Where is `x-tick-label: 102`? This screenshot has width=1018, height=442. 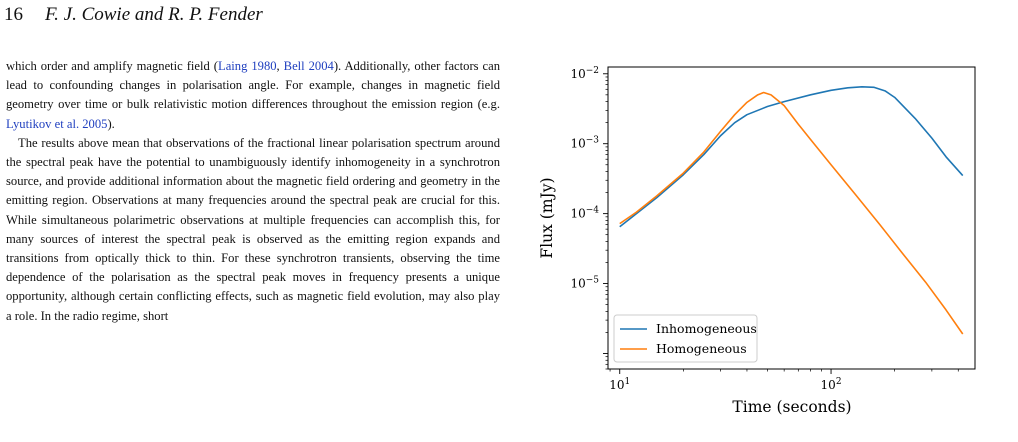
x-tick-label: 102 is located at coordinates (831, 384).